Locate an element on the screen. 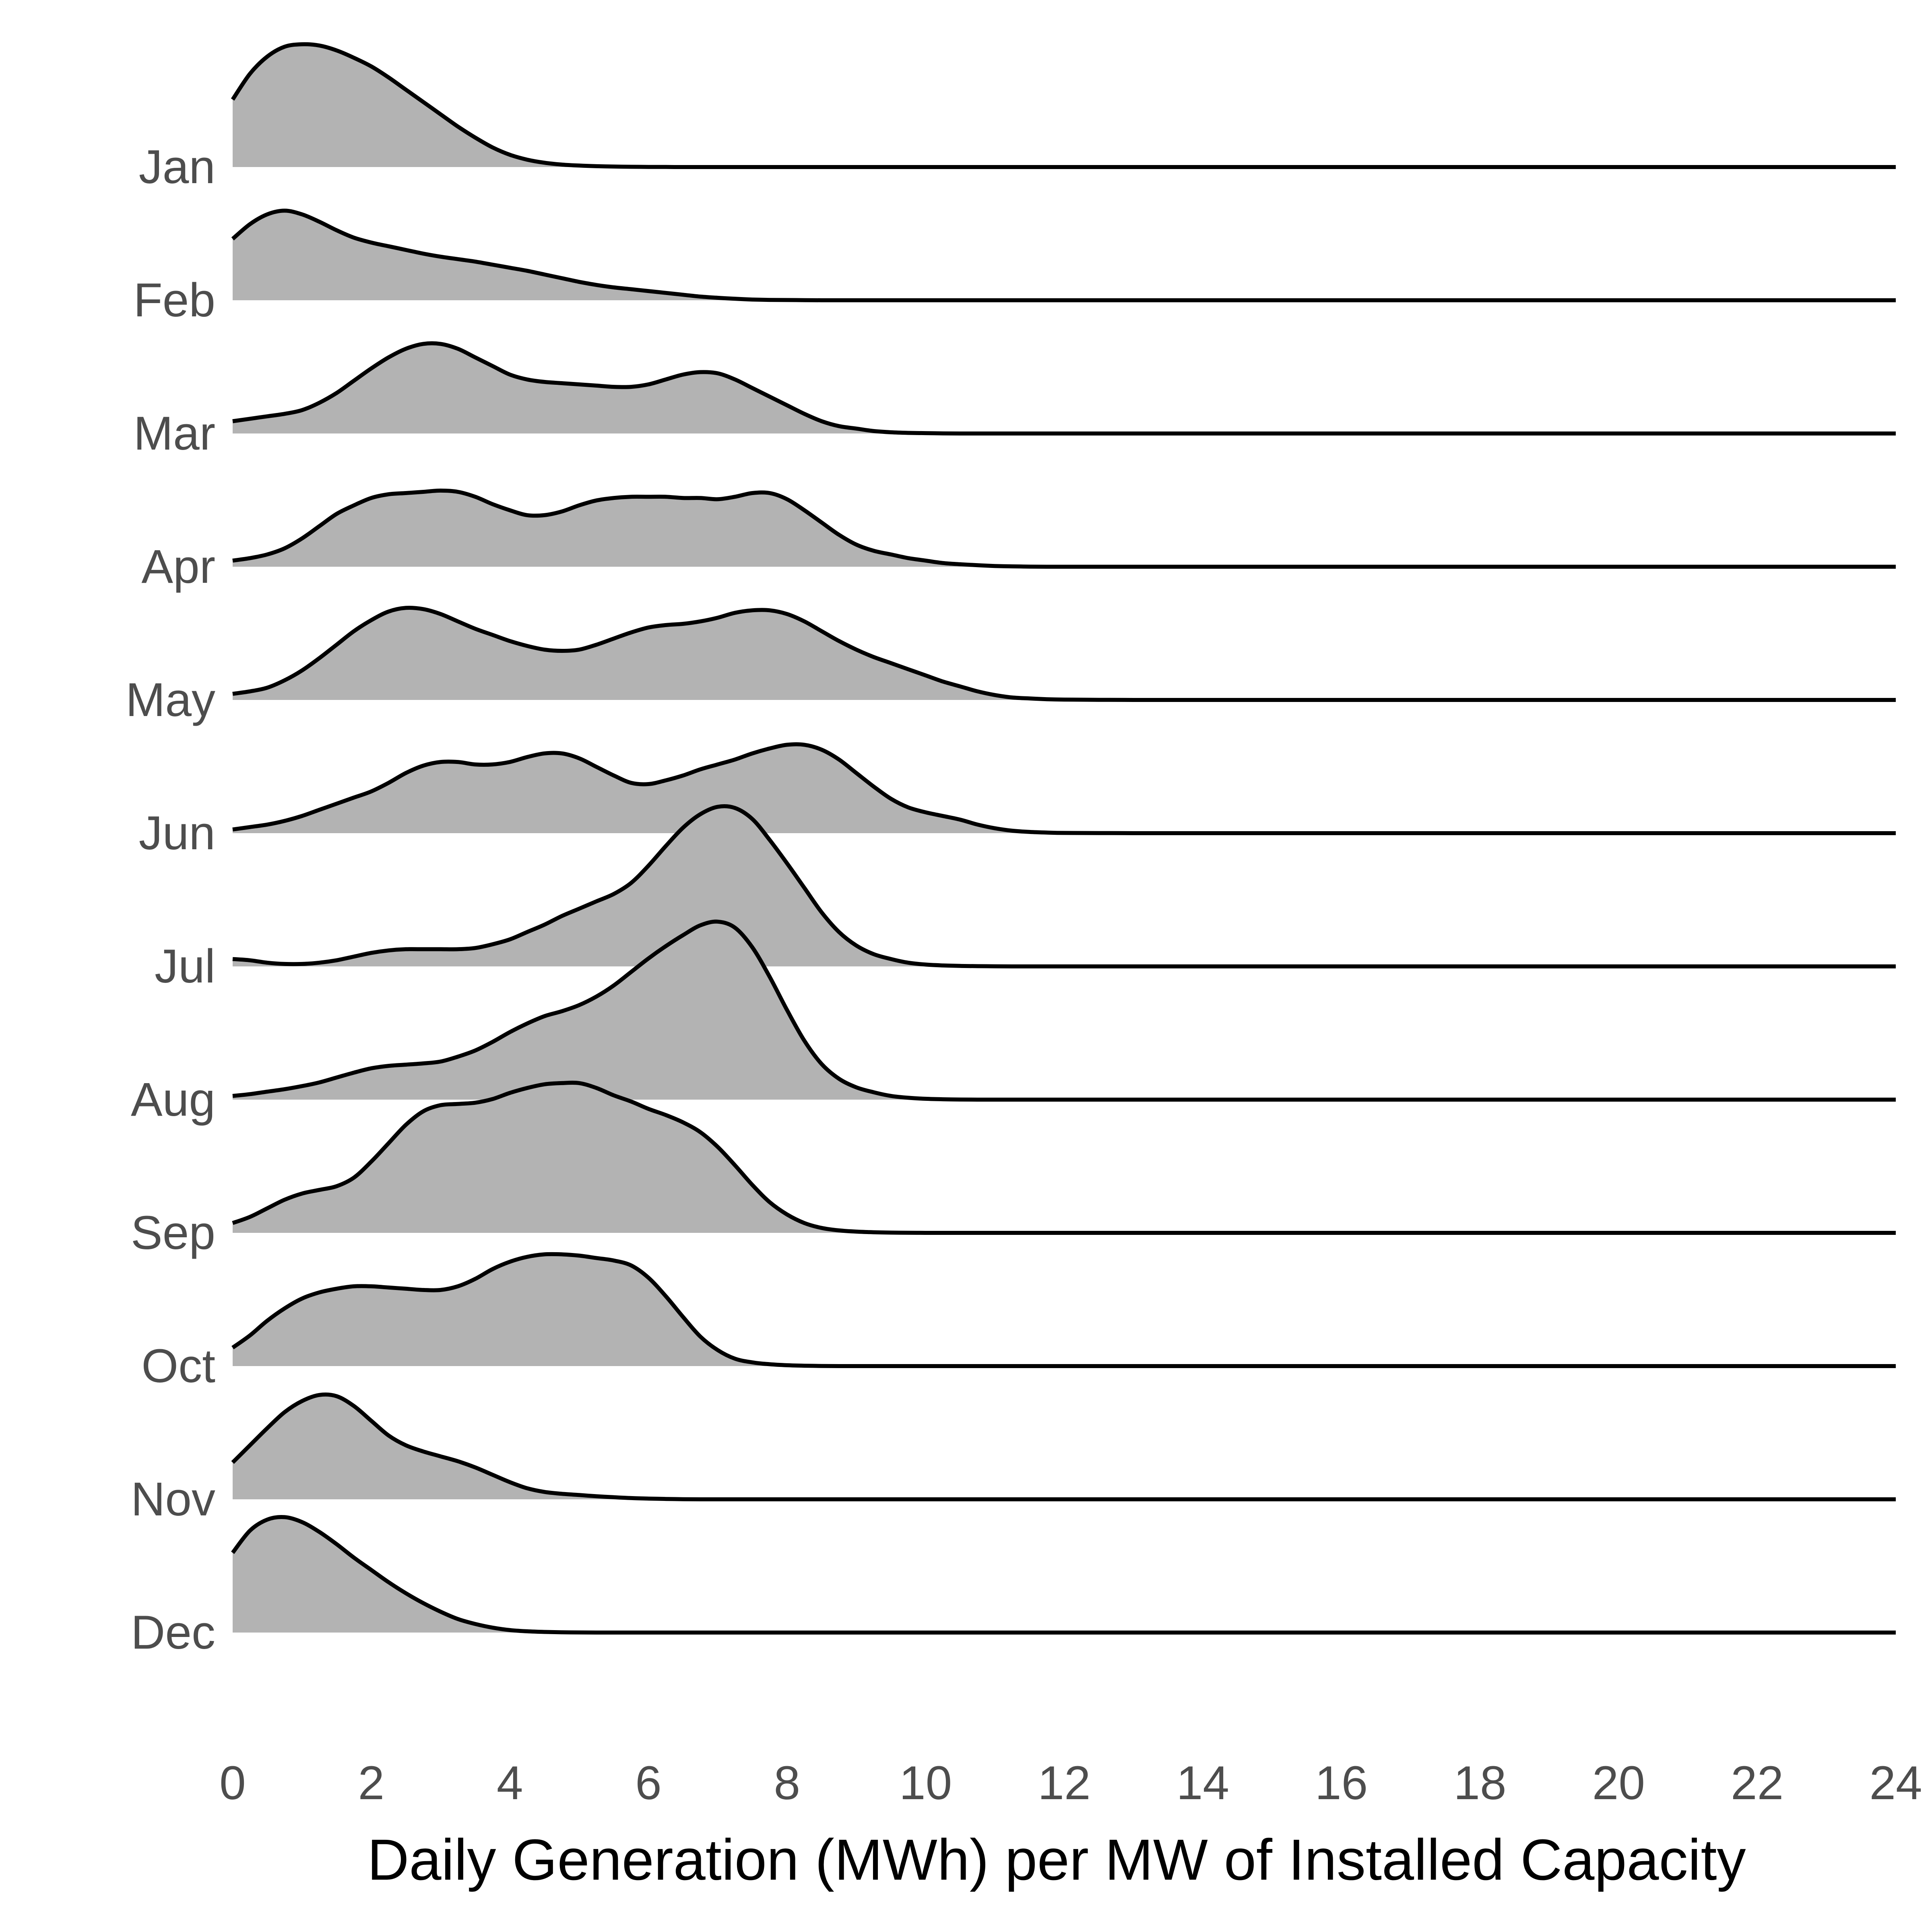  ridge-area-apr is located at coordinates (1064, 528).